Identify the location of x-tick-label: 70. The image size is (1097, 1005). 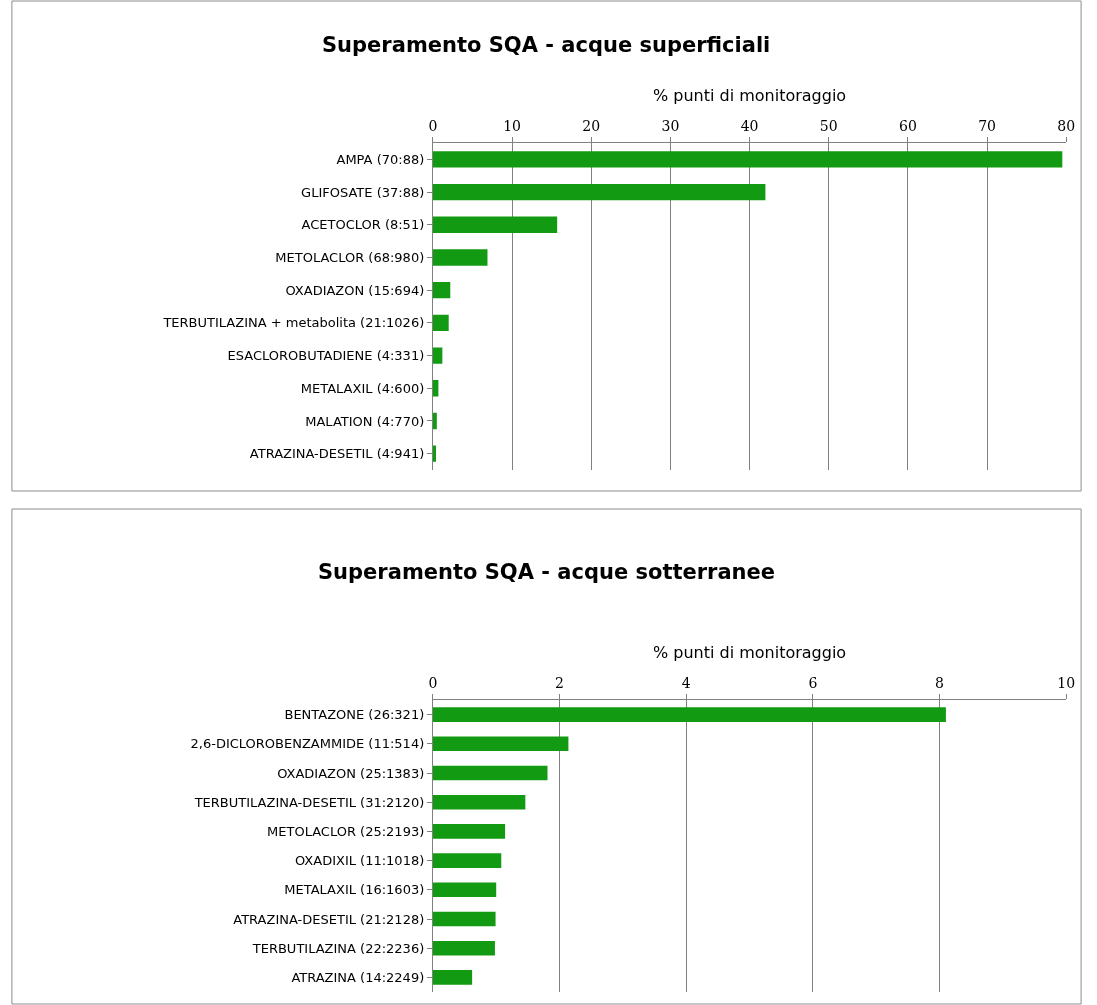
(987, 126).